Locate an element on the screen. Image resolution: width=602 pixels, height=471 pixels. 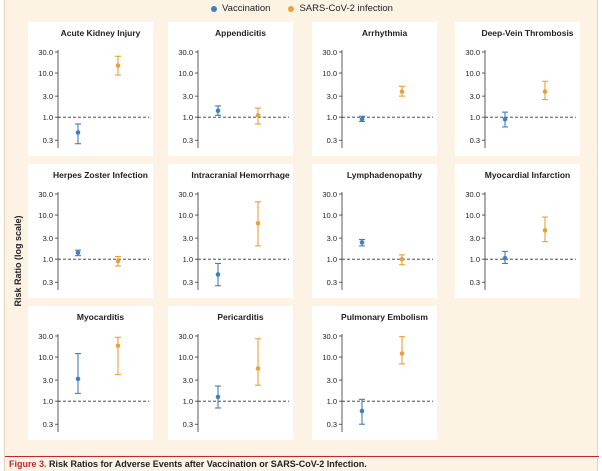
panel-arrhythmia: Arrhythmia 0.3 1.0 3.0 10.0 30.0 is located at coordinates (374, 89).